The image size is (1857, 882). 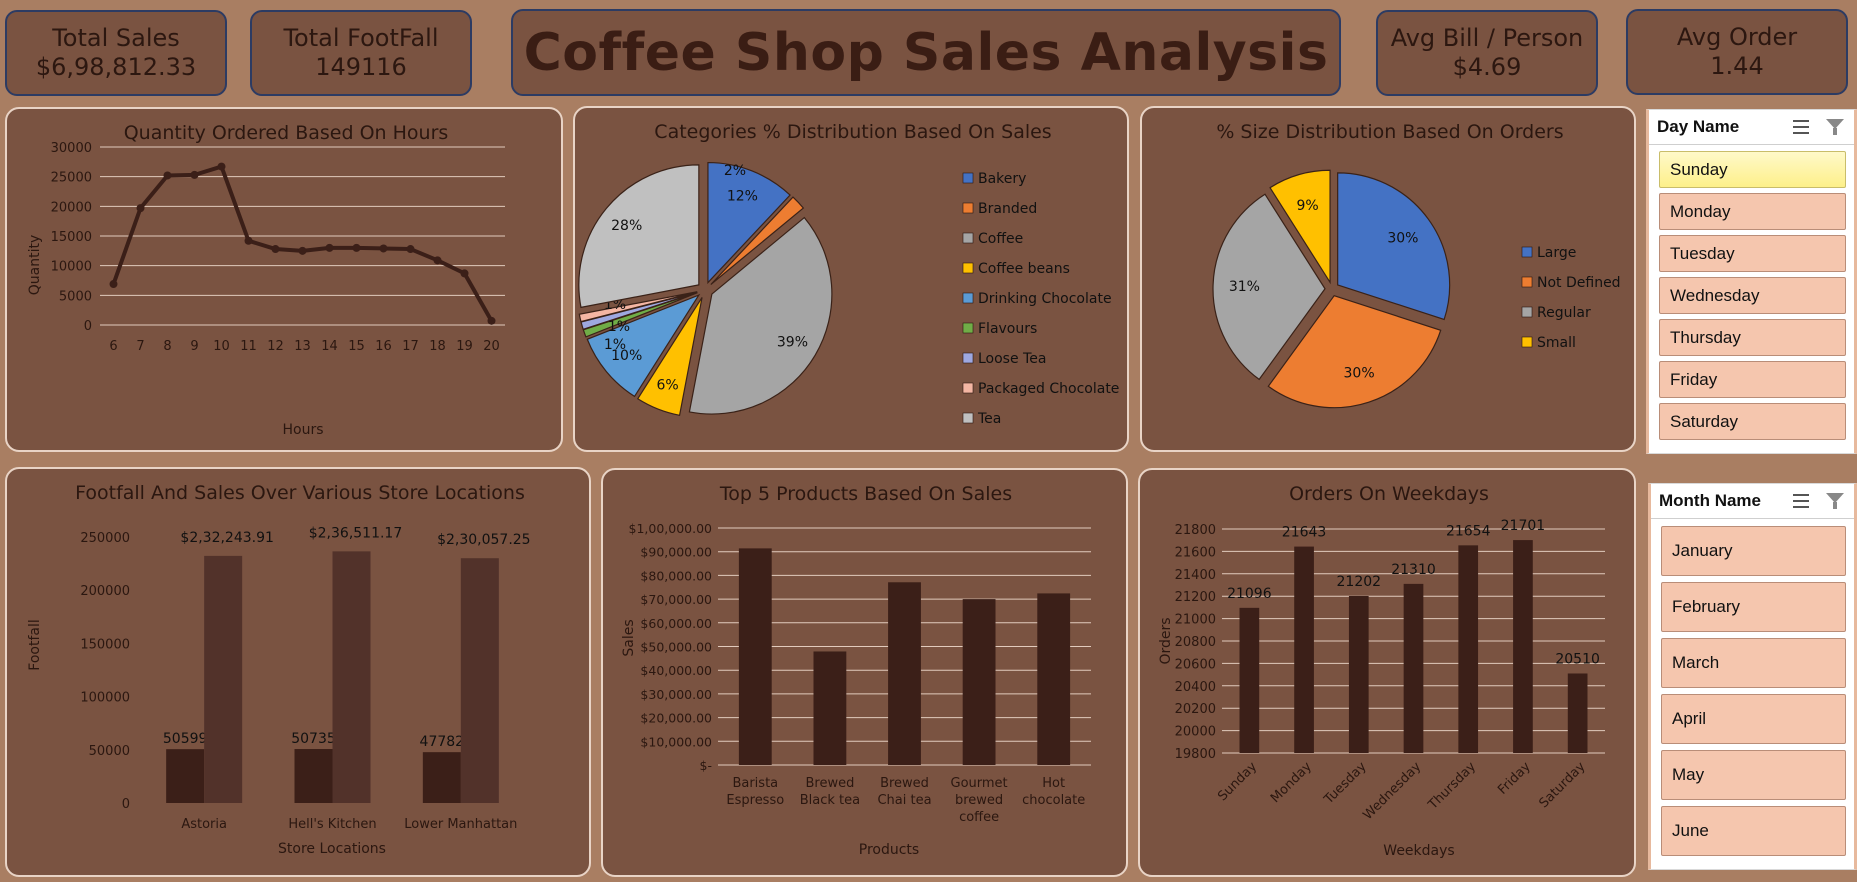 What do you see at coordinates (1753, 607) in the screenshot?
I see `month-slicer-item-february: February` at bounding box center [1753, 607].